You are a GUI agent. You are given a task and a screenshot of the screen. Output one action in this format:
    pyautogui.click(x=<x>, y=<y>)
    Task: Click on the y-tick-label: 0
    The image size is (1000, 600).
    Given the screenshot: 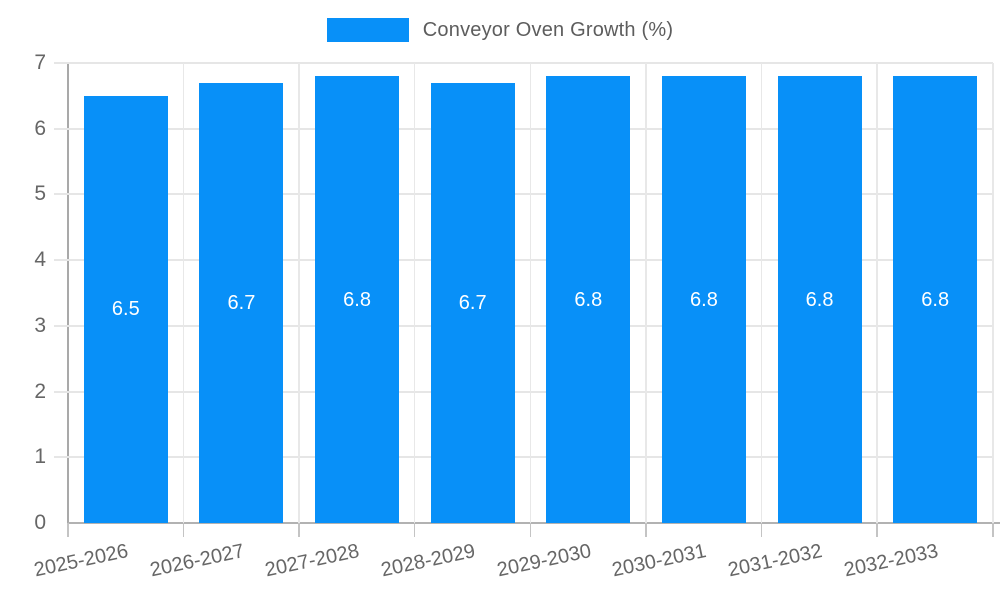 What is the action you would take?
    pyautogui.click(x=40, y=522)
    